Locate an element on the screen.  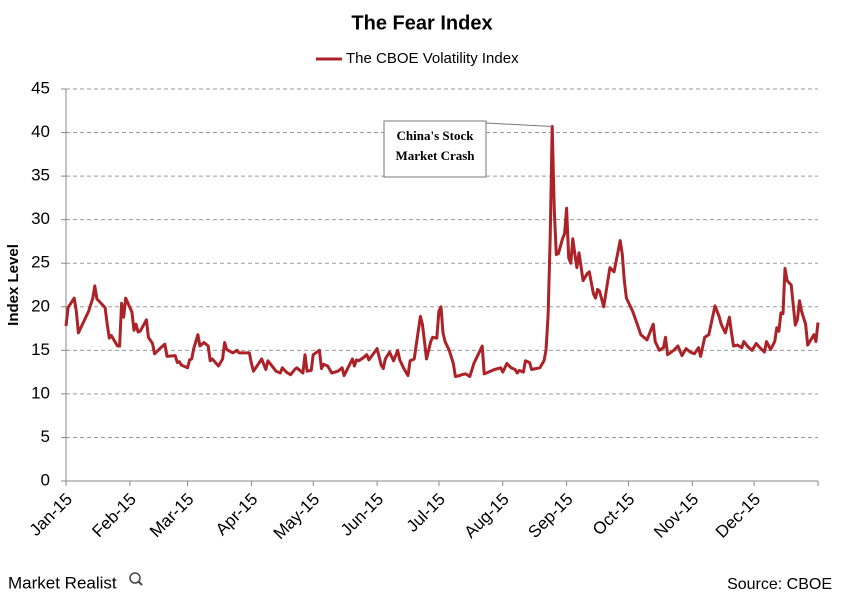
x-tick-label: Jul-15 is located at coordinates (426, 513).